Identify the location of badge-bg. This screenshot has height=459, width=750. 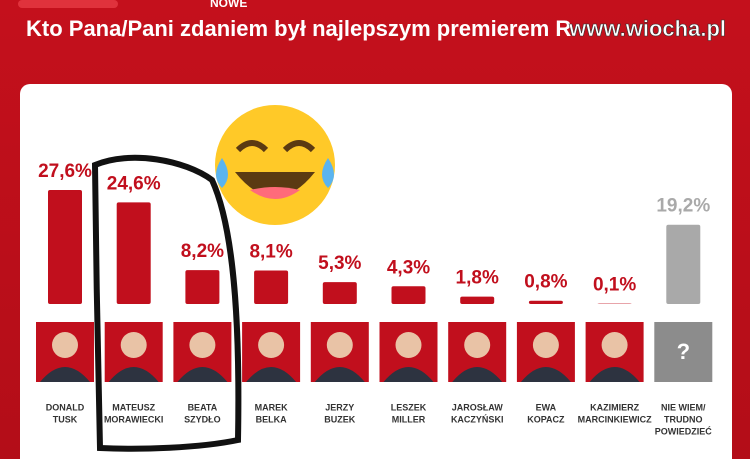
(68, 4).